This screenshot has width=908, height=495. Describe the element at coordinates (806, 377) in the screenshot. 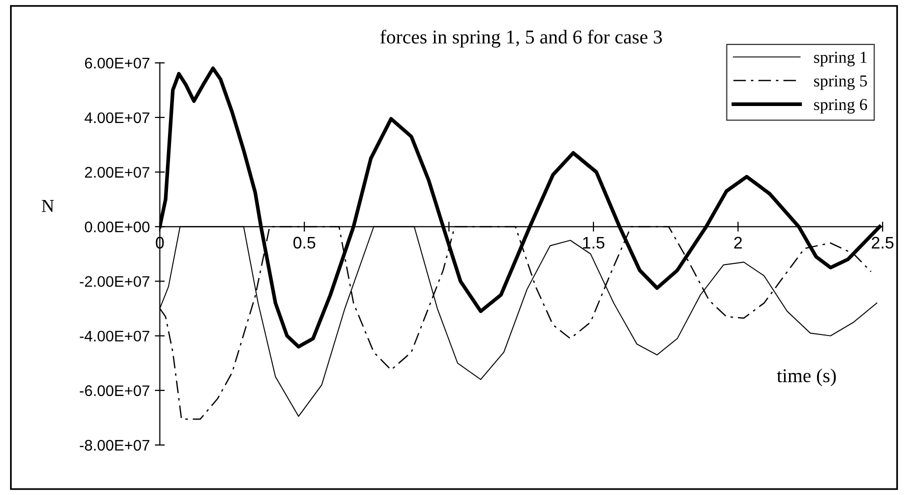

I see `x-axis-title: time (s)` at that location.